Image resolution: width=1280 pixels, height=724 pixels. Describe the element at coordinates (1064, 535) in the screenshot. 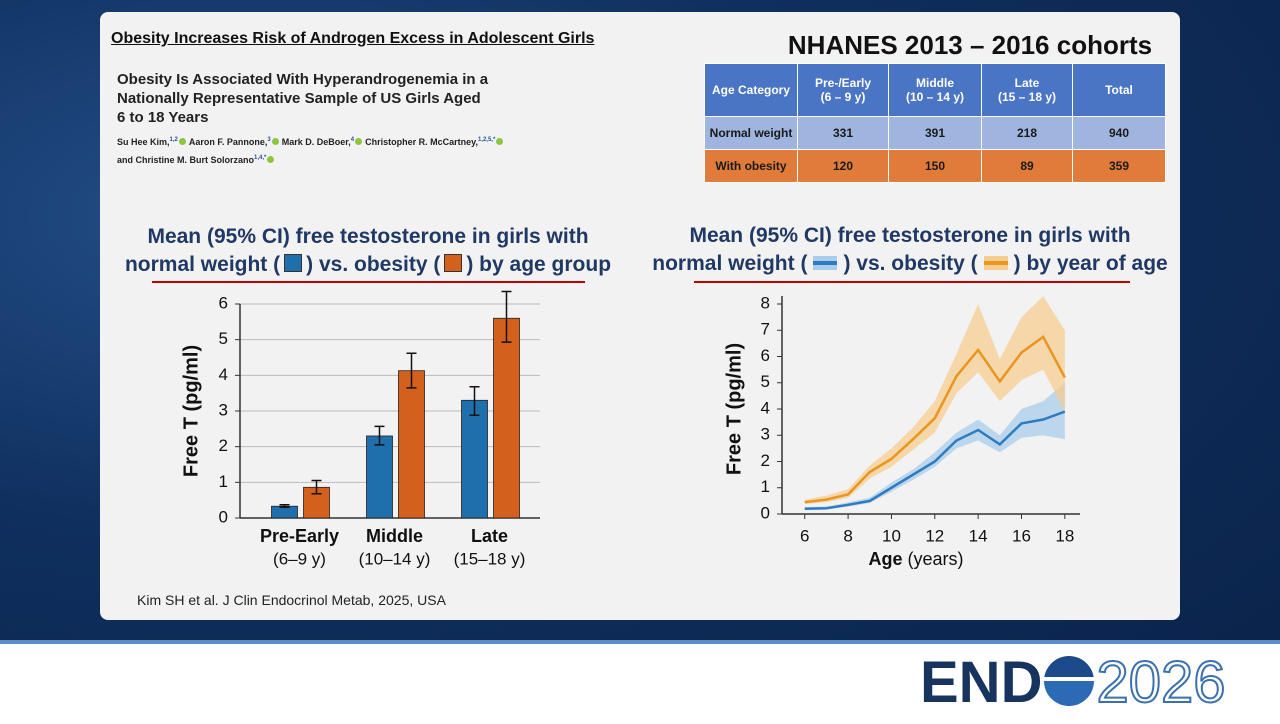

I see `x-tick-label: 18` at that location.